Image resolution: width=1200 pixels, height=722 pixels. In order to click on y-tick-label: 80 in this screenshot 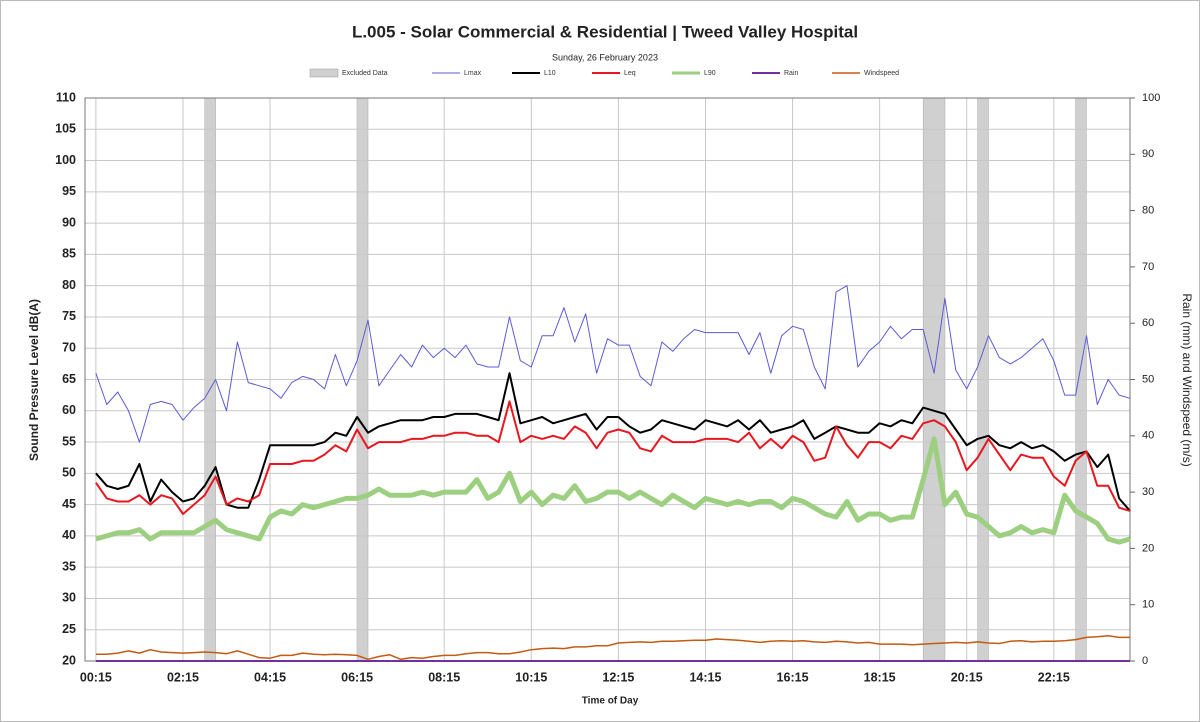, I will do `click(69, 285)`.